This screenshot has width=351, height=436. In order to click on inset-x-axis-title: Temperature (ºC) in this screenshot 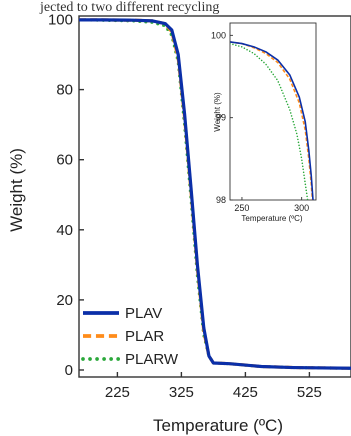, I will do `click(271, 218)`.